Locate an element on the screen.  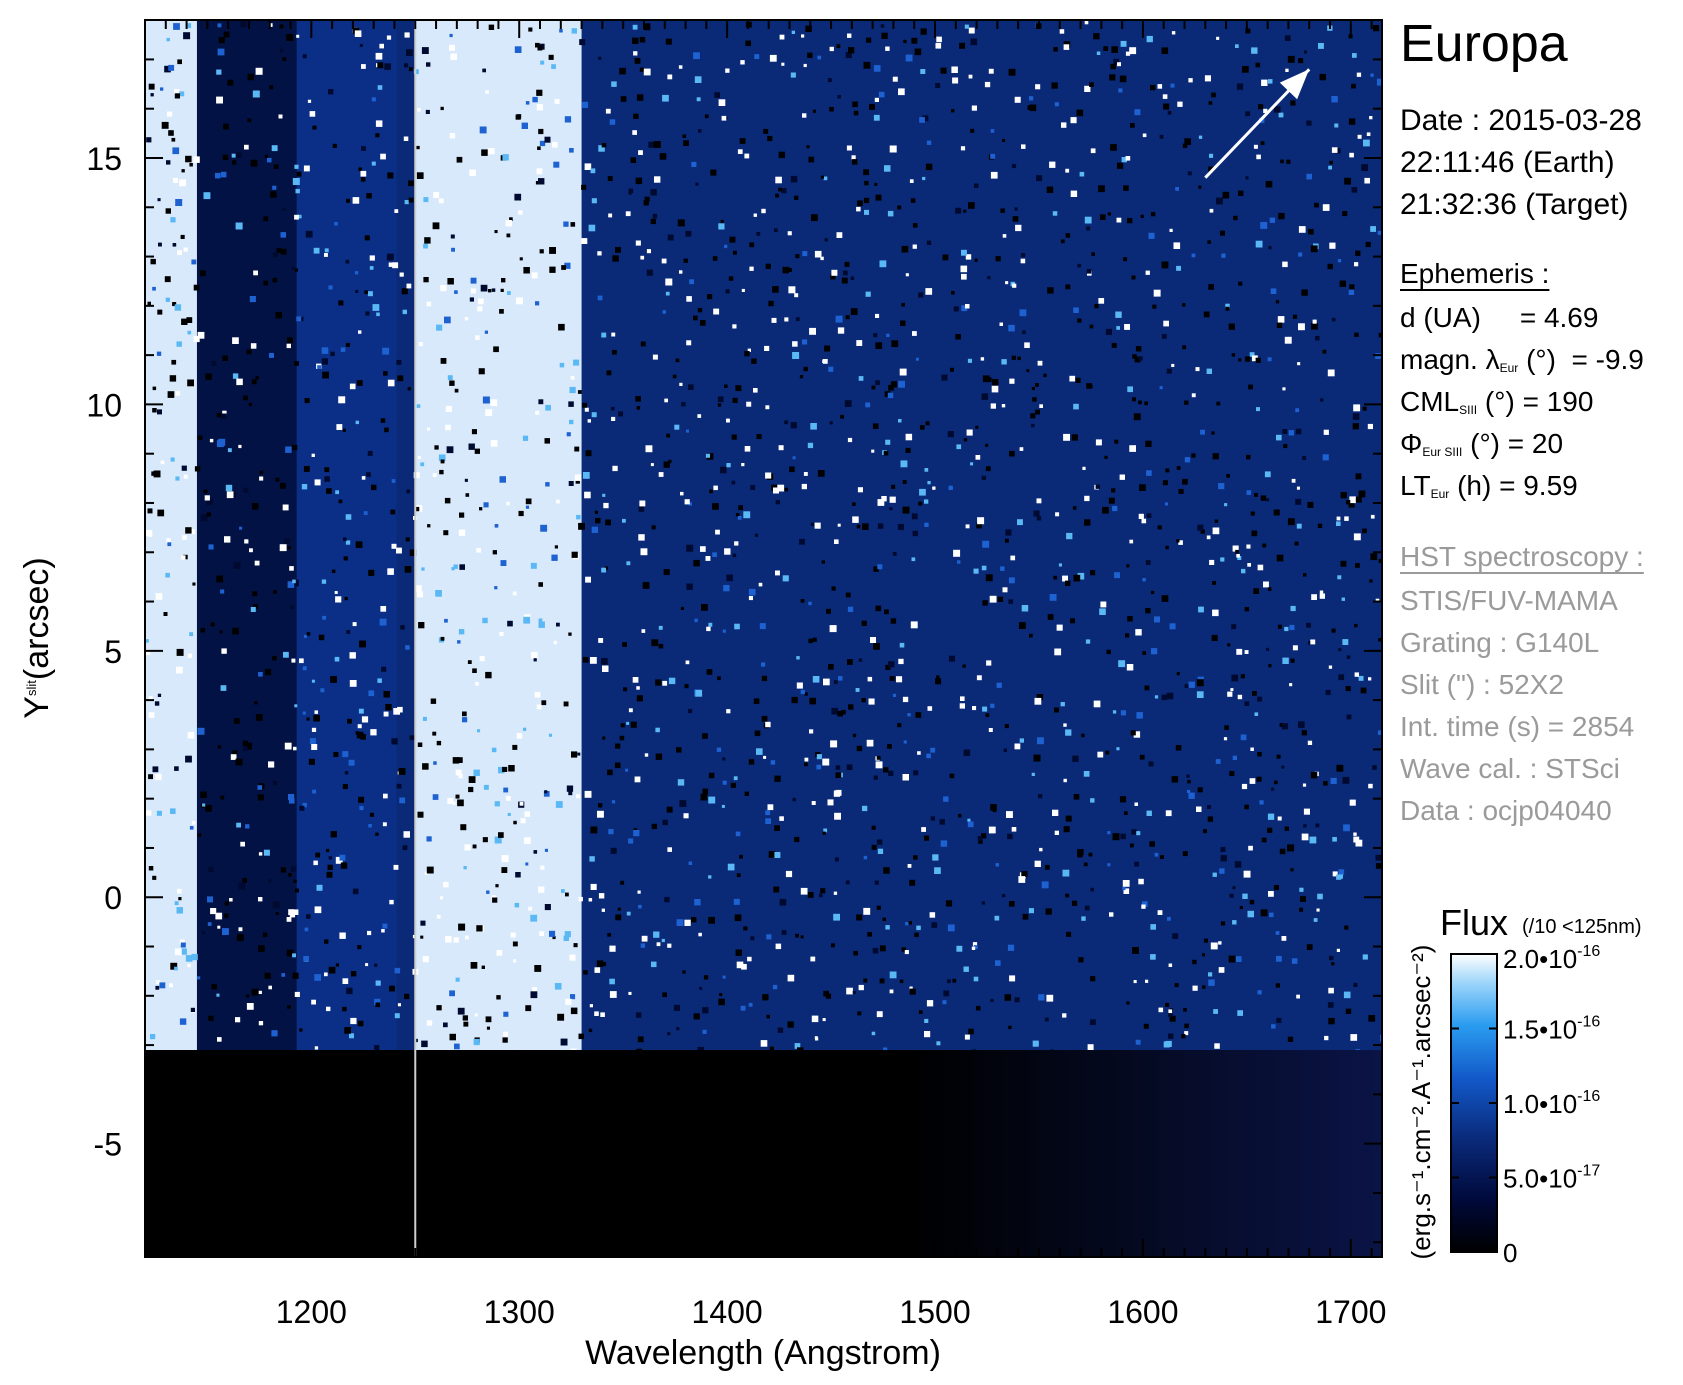
hst-data-id: Data : ocjp04040 is located at coordinates (1506, 810).